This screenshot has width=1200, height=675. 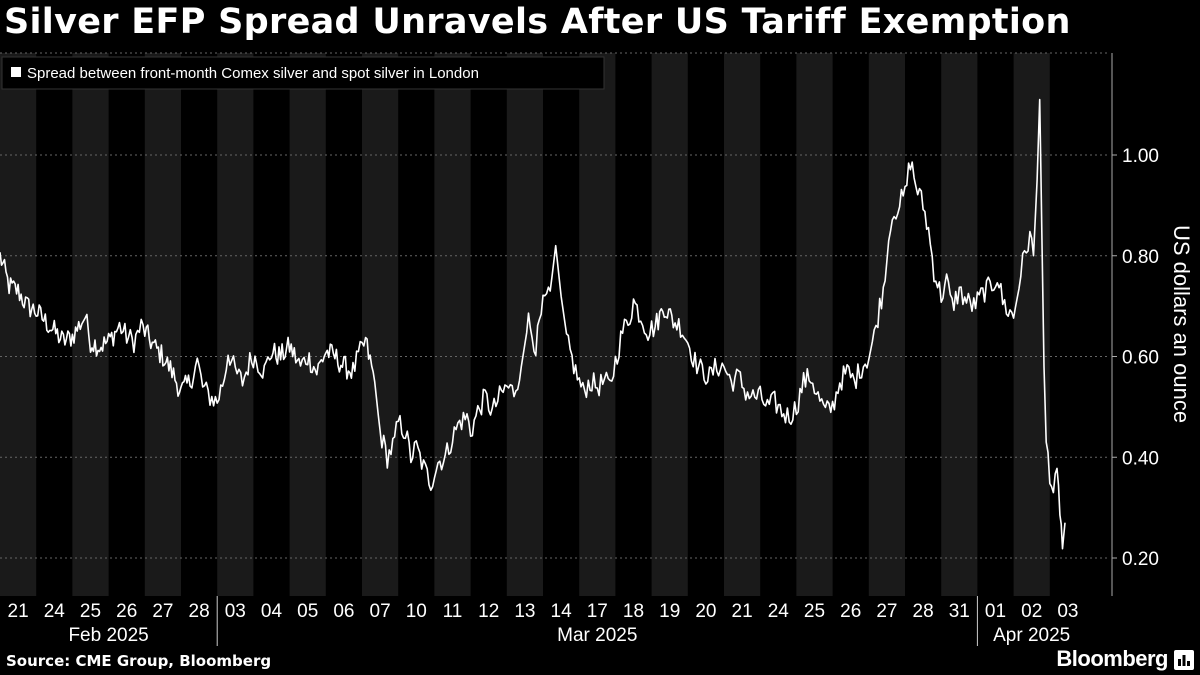 I want to click on legend-swatch, so click(x=16, y=72).